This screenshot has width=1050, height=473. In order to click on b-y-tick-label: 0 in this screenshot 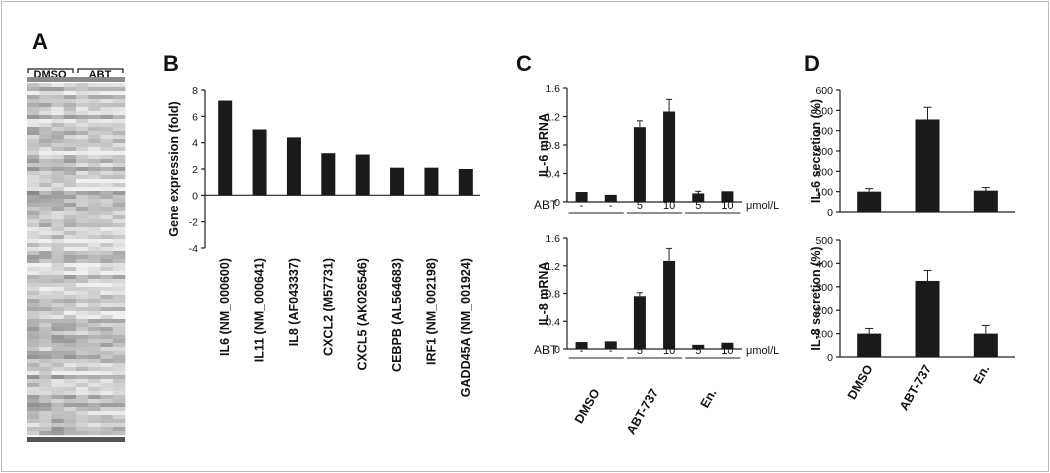, I will do `click(195, 196)`.